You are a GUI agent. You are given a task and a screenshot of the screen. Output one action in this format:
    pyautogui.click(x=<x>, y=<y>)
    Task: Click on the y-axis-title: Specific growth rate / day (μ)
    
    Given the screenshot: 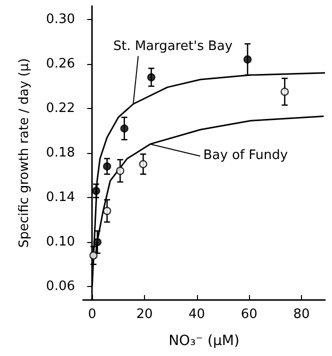 What is the action you would take?
    pyautogui.click(x=24, y=153)
    